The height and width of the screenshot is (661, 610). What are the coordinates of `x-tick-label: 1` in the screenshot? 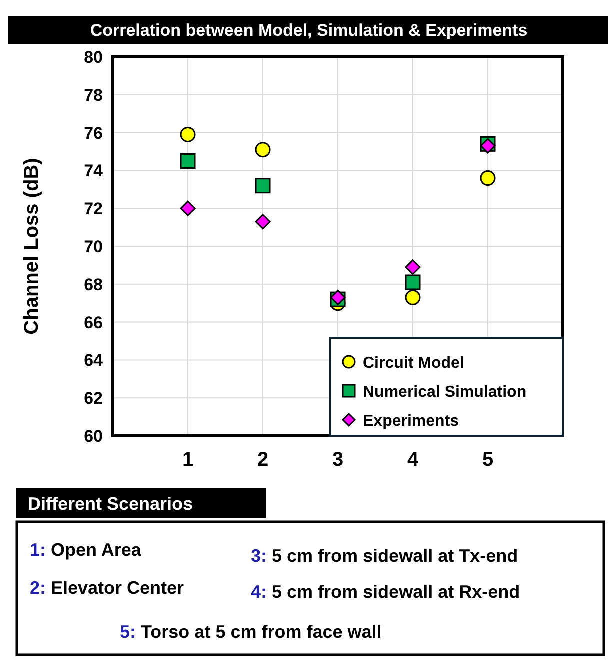 It's located at (188, 460).